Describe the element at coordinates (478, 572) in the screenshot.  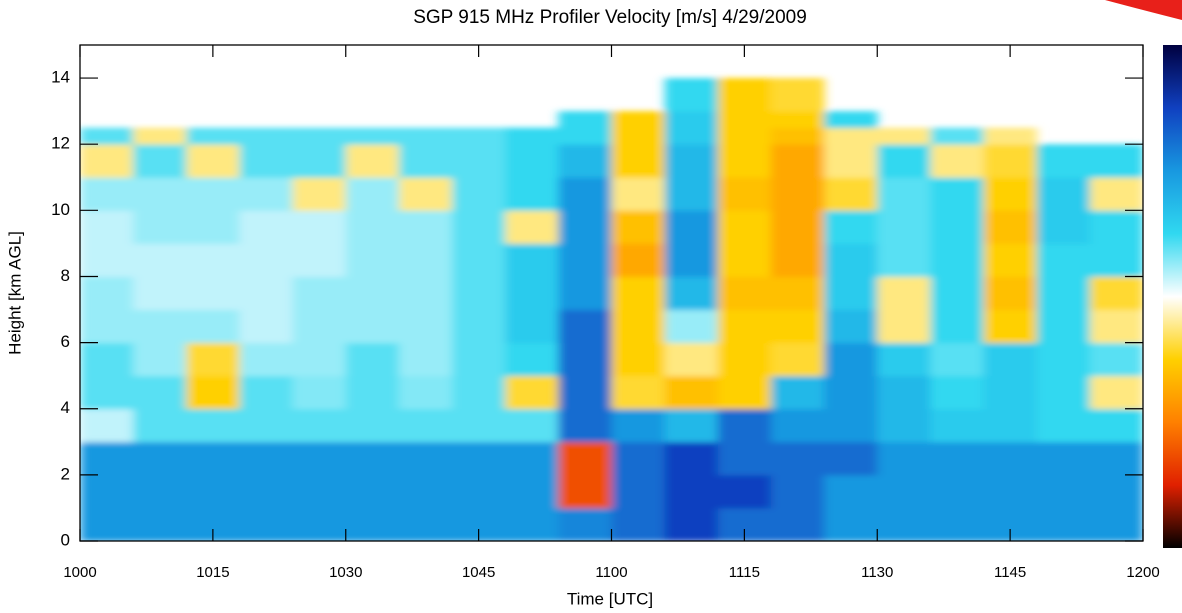
I see `x-tick-label: 1045` at that location.